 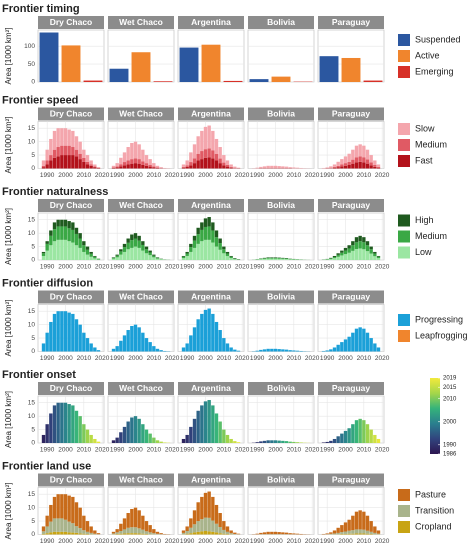 What do you see at coordinates (205, 450) in the screenshot?
I see `x-tick-label: 2000` at bounding box center [205, 450].